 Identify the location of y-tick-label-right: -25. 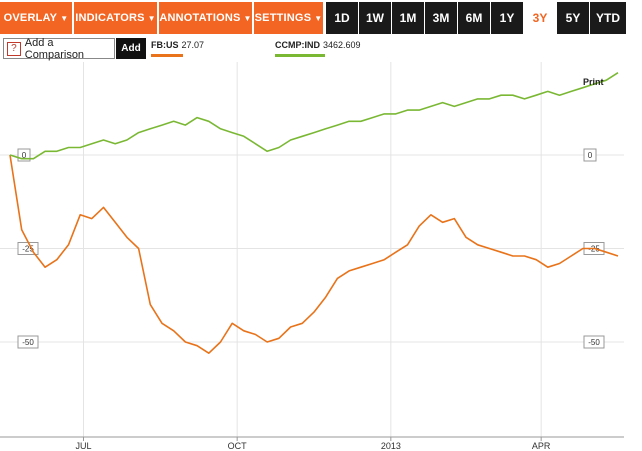
(594, 249).